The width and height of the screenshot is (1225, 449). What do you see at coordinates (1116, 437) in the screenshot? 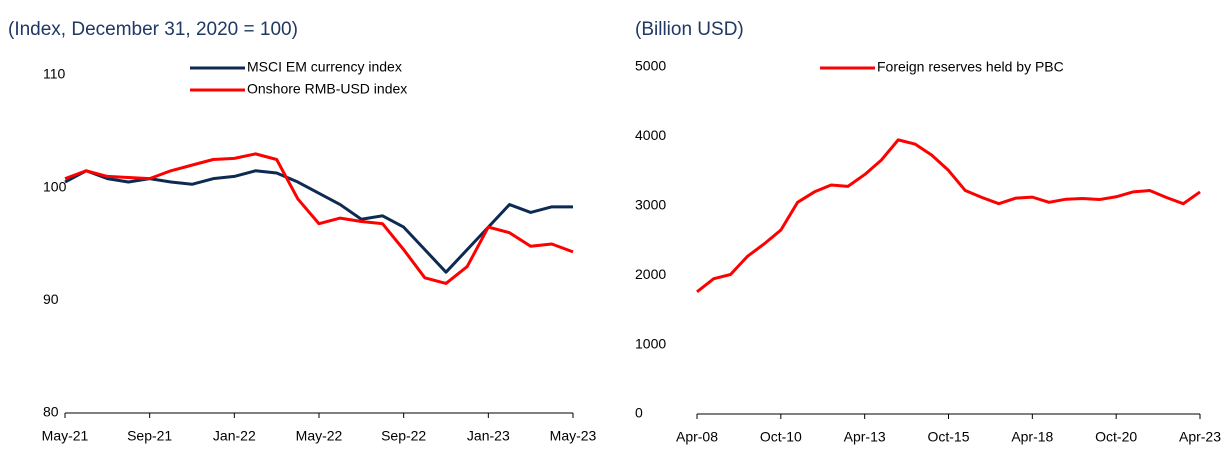
I see `x-tick-label: Oct-20` at bounding box center [1116, 437].